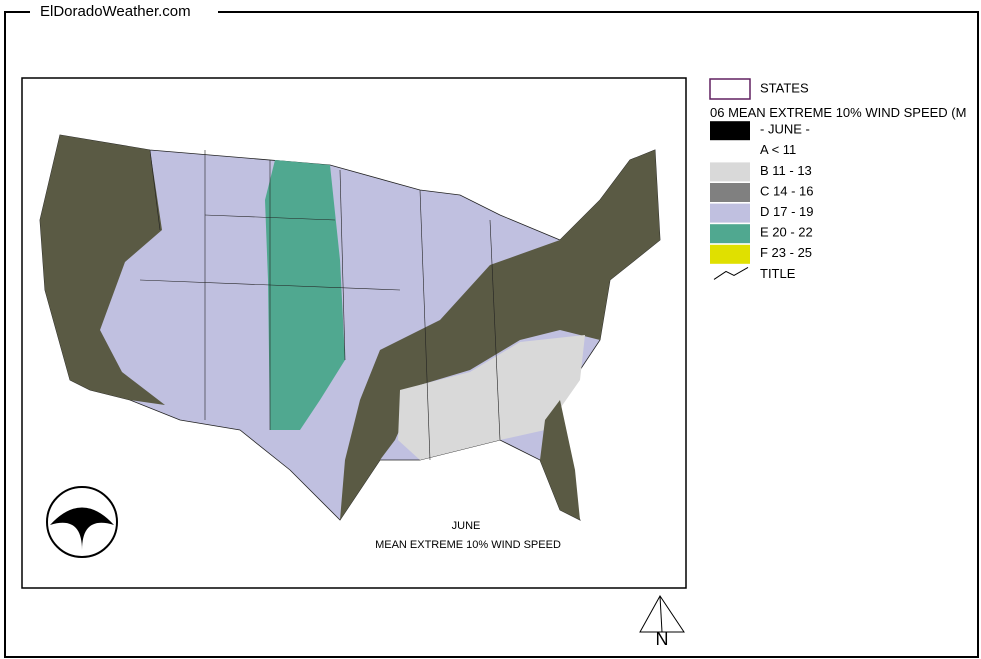 The height and width of the screenshot is (659, 981). What do you see at coordinates (560, 460) in the screenshot?
I see `zone-fl` at bounding box center [560, 460].